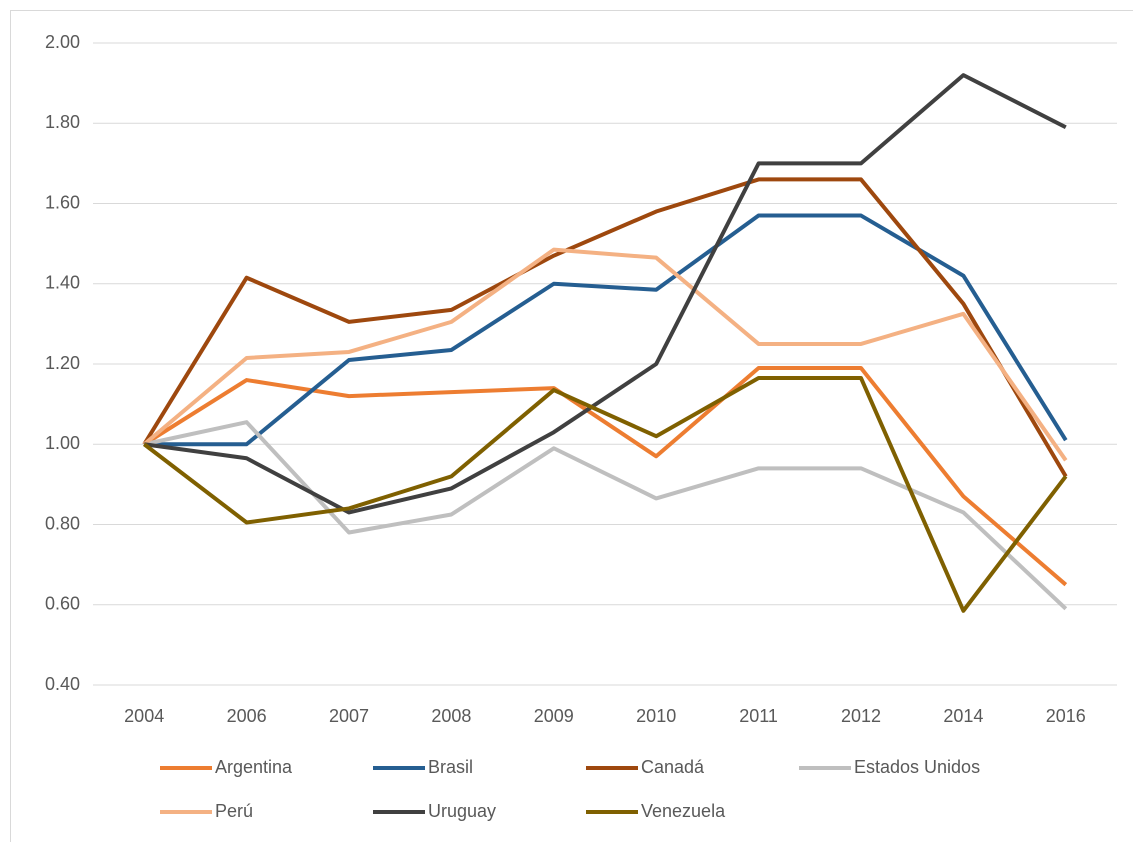 This screenshot has height=842, width=1133. I want to click on x-tick-label: 2006, so click(247, 716).